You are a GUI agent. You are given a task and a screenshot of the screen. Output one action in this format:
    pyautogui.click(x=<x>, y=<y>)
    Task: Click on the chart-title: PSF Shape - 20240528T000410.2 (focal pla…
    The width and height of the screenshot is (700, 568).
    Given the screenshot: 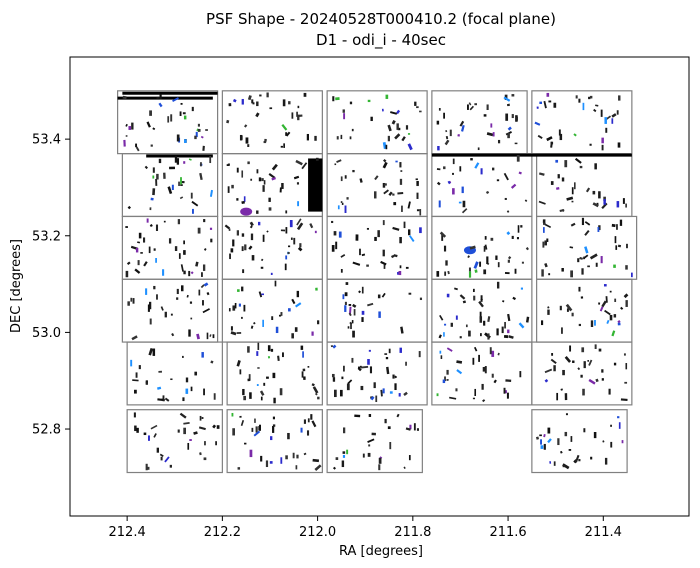 What is the action you would take?
    pyautogui.click(x=381, y=19)
    